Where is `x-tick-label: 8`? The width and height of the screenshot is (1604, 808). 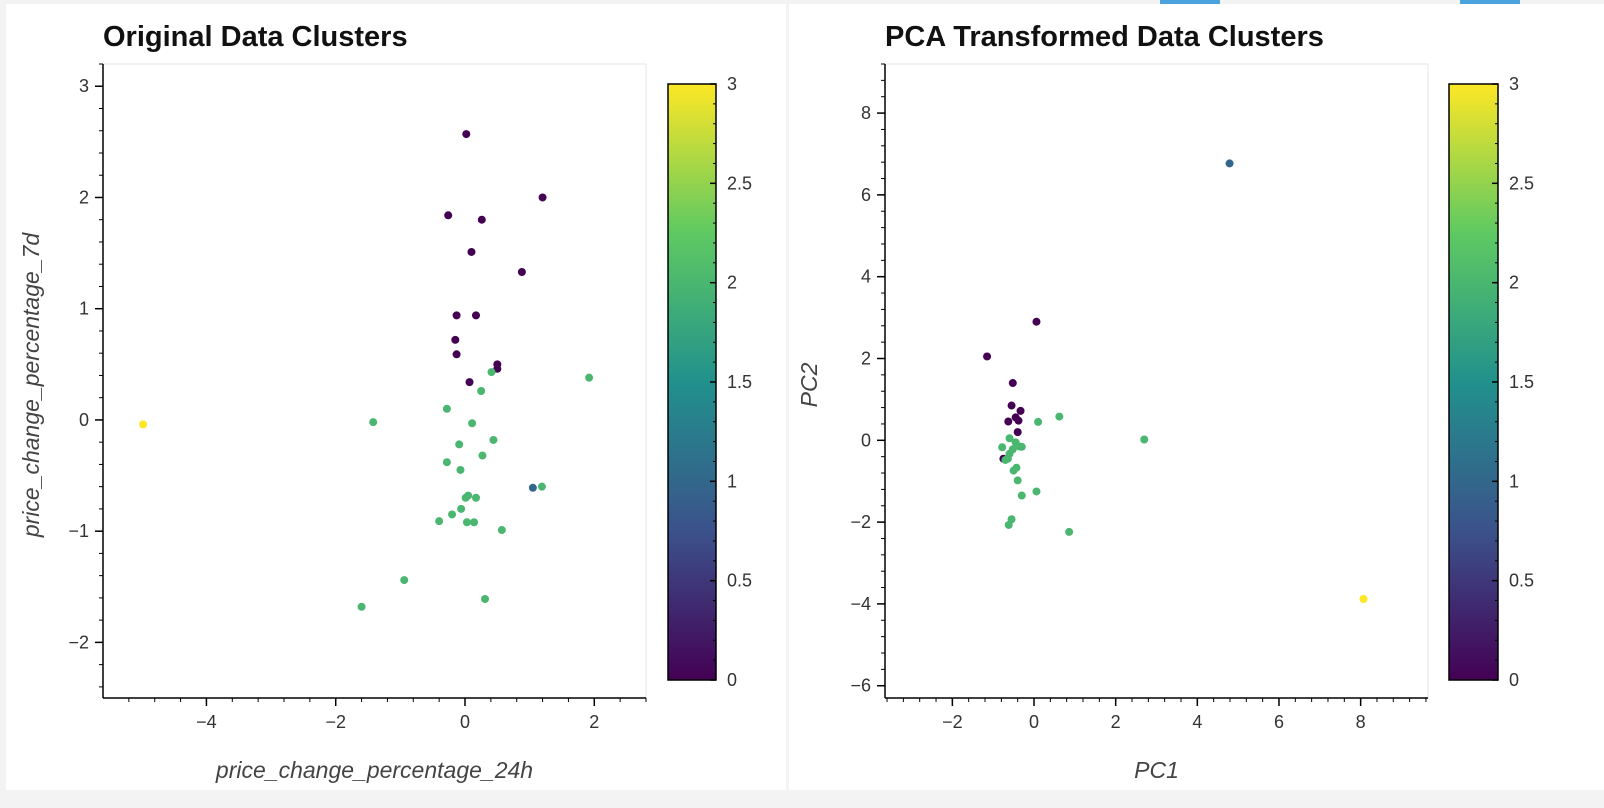 x-tick-label: 8 is located at coordinates (1361, 722).